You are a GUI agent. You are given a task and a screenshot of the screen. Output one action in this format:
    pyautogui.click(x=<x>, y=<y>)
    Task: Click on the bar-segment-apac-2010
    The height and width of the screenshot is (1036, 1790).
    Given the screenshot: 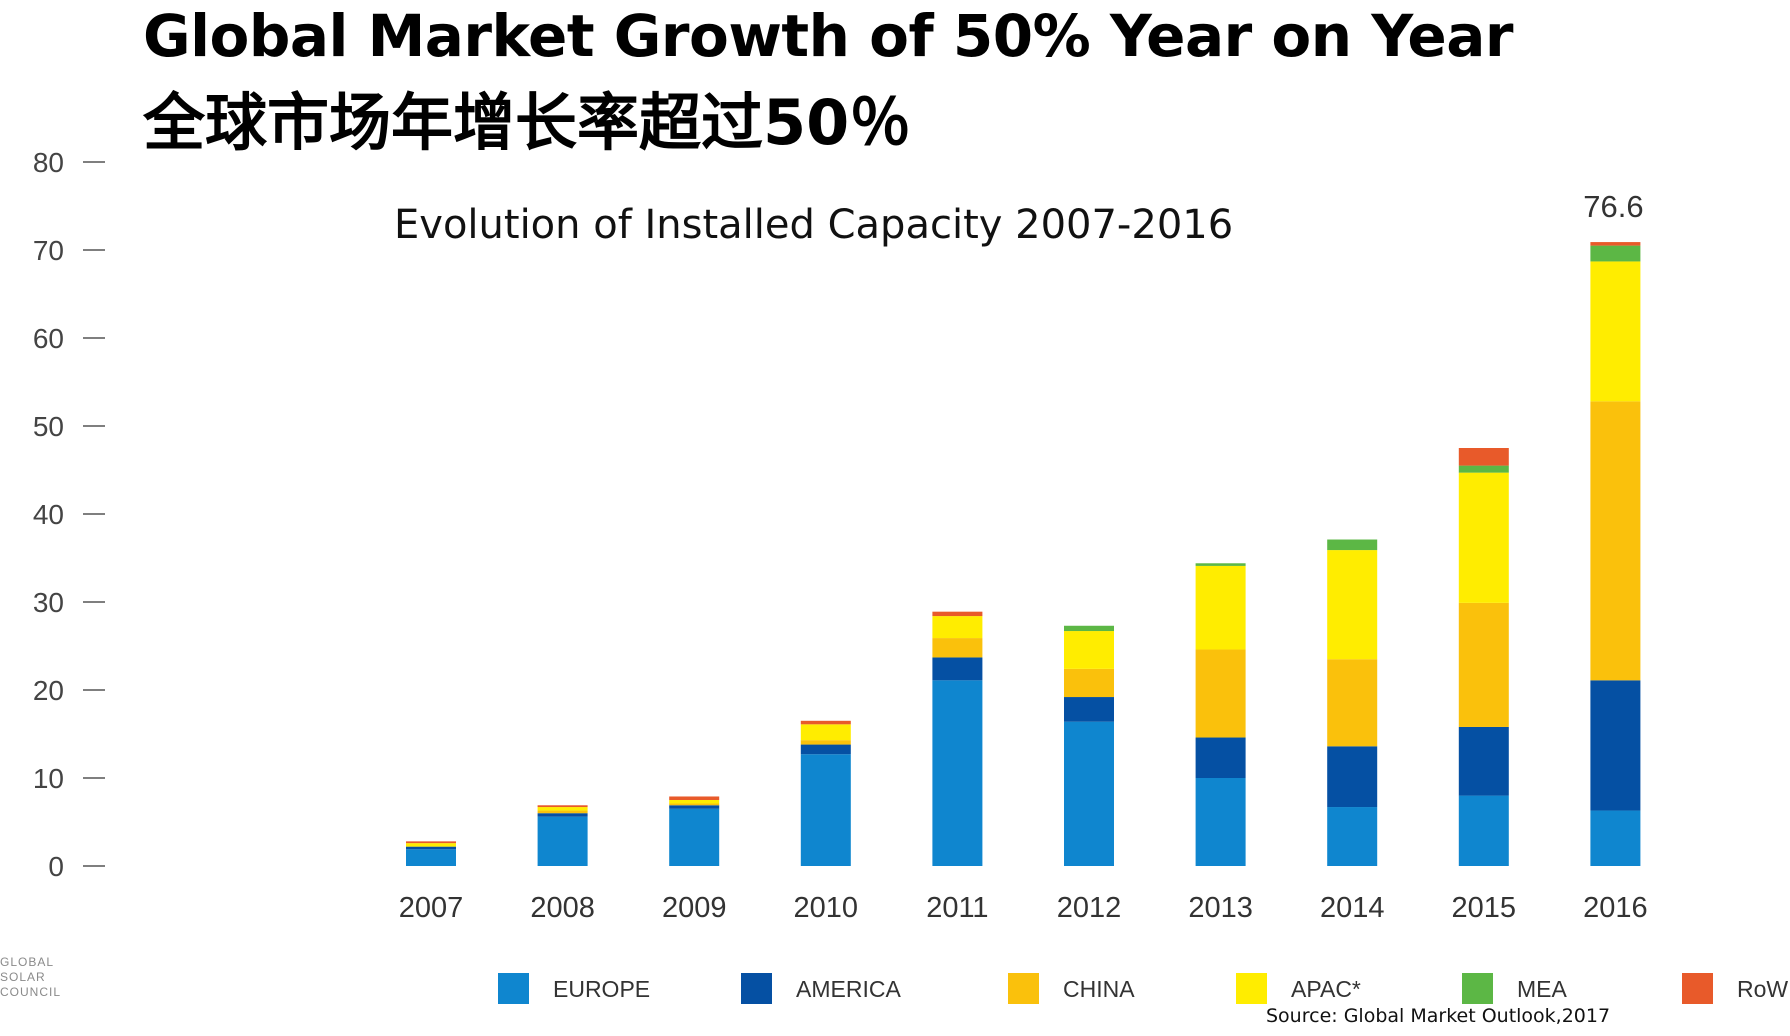 What is the action you would take?
    pyautogui.click(x=825, y=732)
    